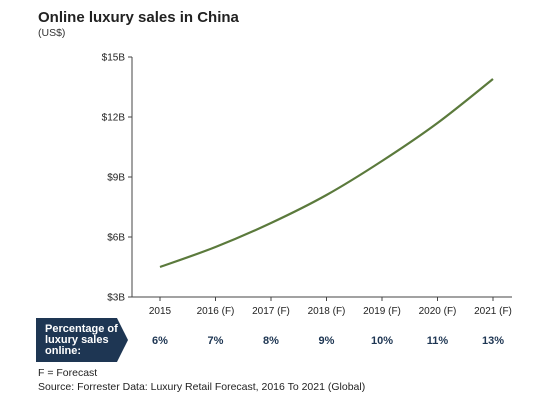 This screenshot has width=552, height=411. Describe the element at coordinates (493, 341) in the screenshot. I see `percentage-value: 13%` at that location.